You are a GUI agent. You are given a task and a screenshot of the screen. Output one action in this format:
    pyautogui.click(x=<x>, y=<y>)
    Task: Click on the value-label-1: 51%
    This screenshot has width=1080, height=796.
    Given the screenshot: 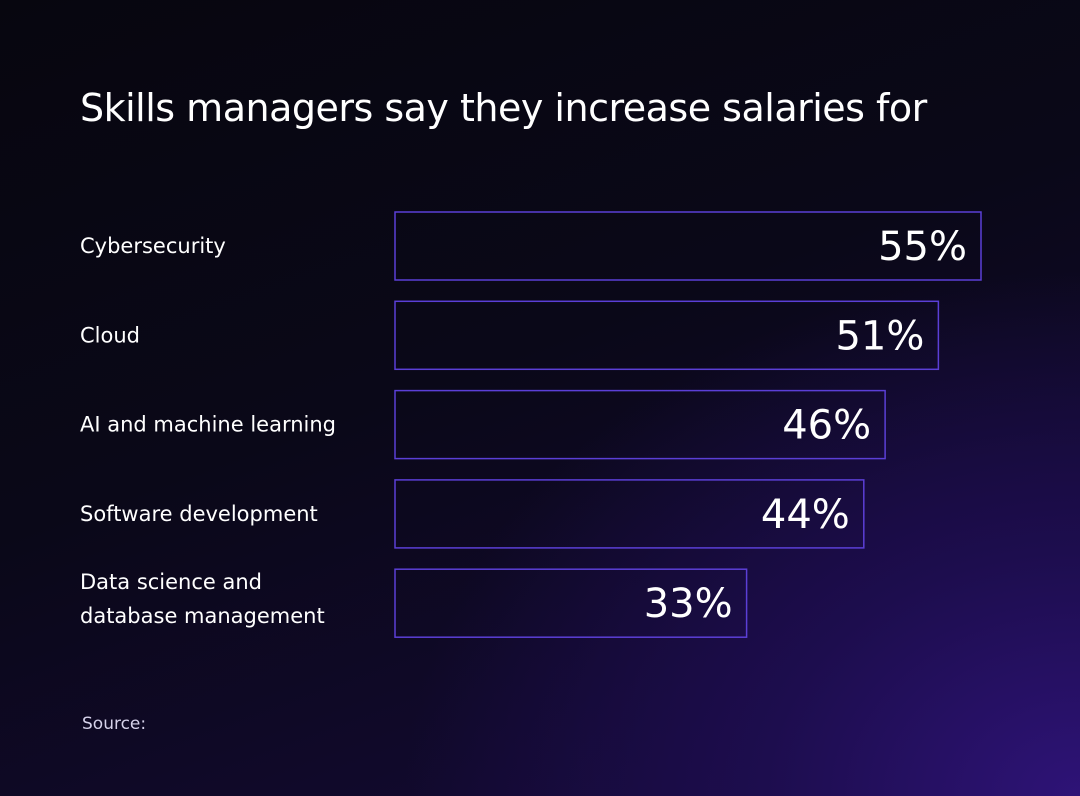 What is the action you would take?
    pyautogui.click(x=879, y=336)
    